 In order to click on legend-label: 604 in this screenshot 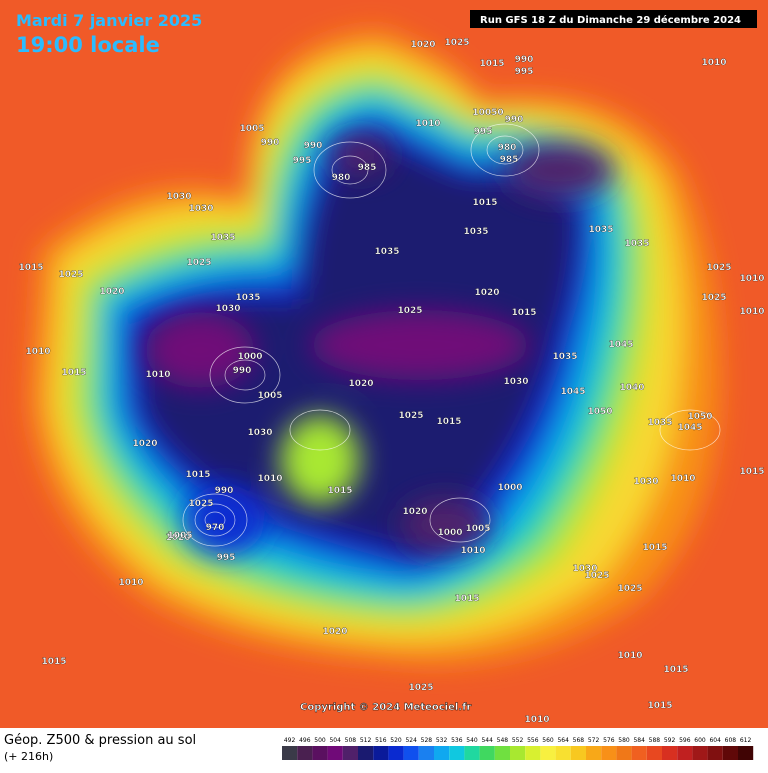, I will do `click(715, 740)`.